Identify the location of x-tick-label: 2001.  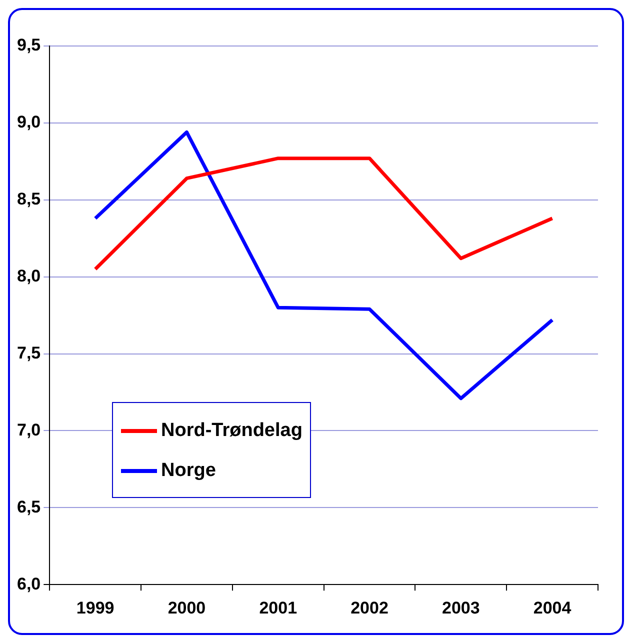
(278, 608).